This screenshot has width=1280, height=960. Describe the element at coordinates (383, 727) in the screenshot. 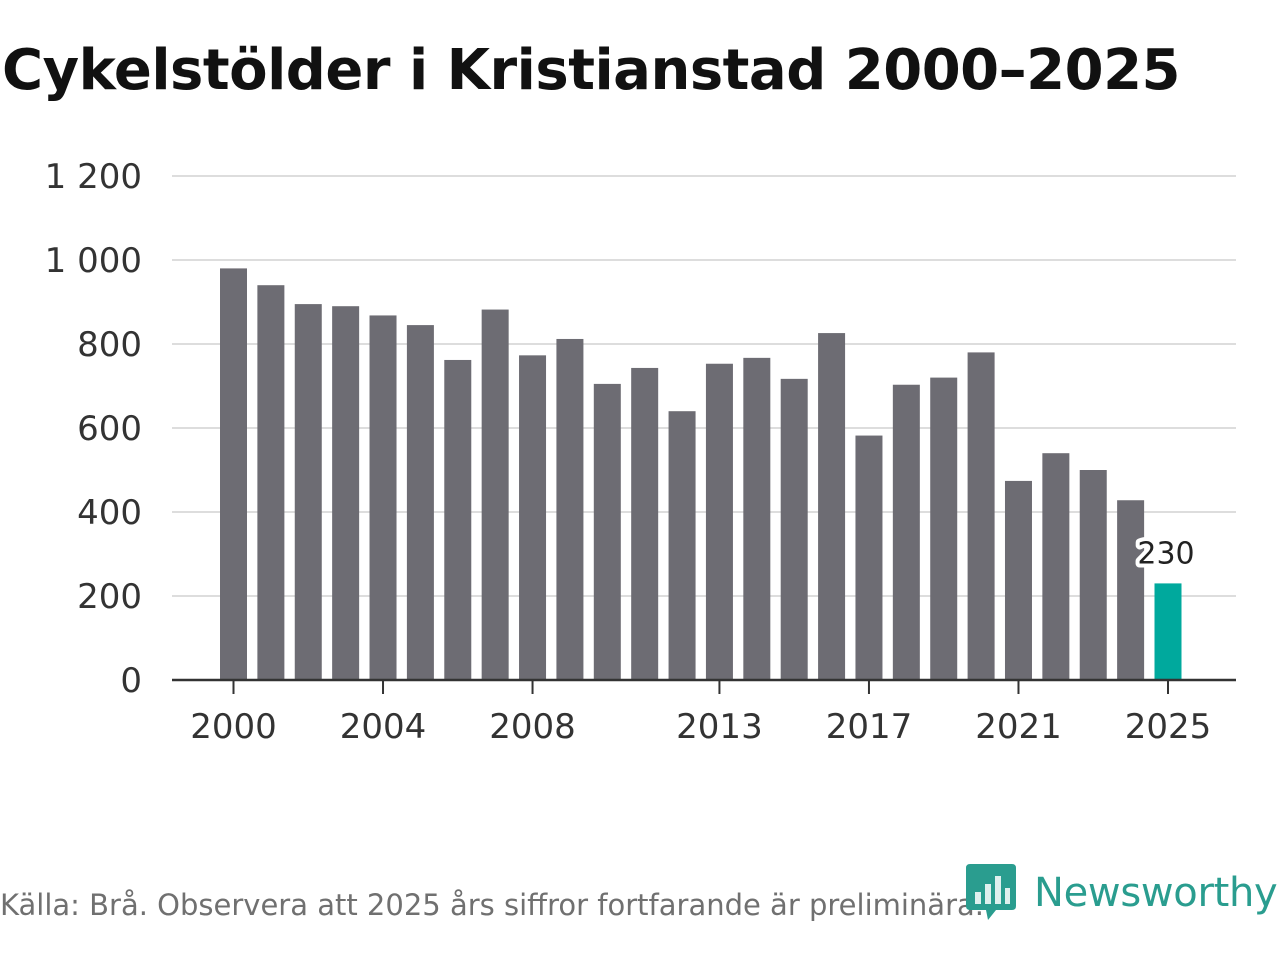

I see `x-tick-label: 2004` at that location.